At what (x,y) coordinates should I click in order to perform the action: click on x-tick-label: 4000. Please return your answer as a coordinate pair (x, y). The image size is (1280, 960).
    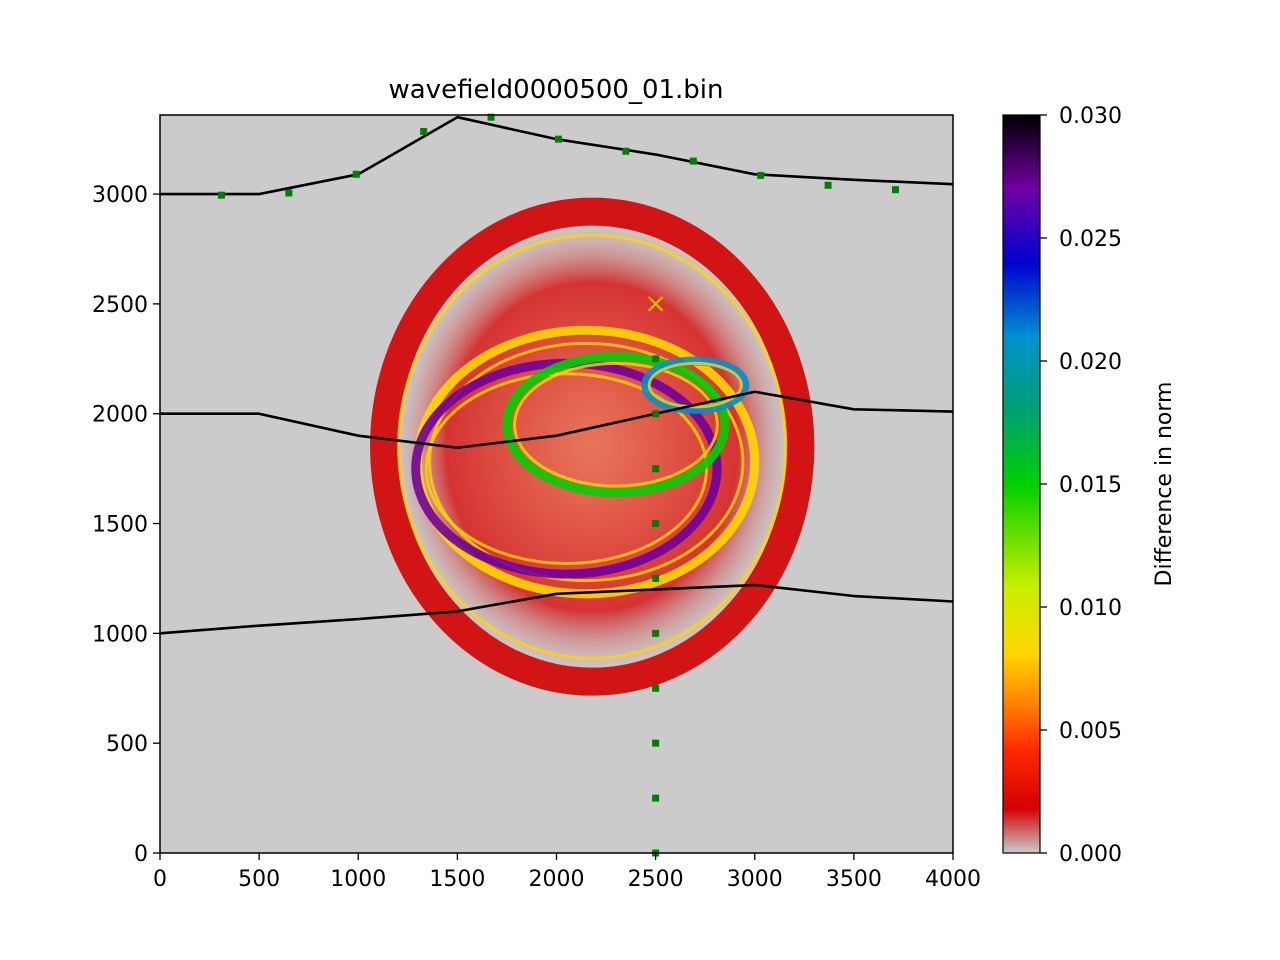
    Looking at the image, I should click on (953, 879).